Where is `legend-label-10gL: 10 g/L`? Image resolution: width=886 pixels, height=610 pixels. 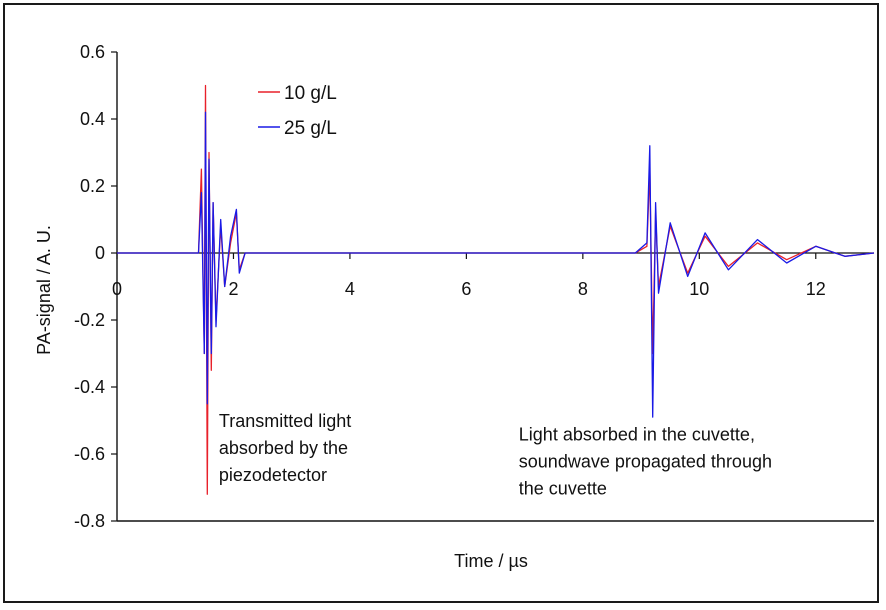
legend-label-10gL: 10 g/L is located at coordinates (310, 93).